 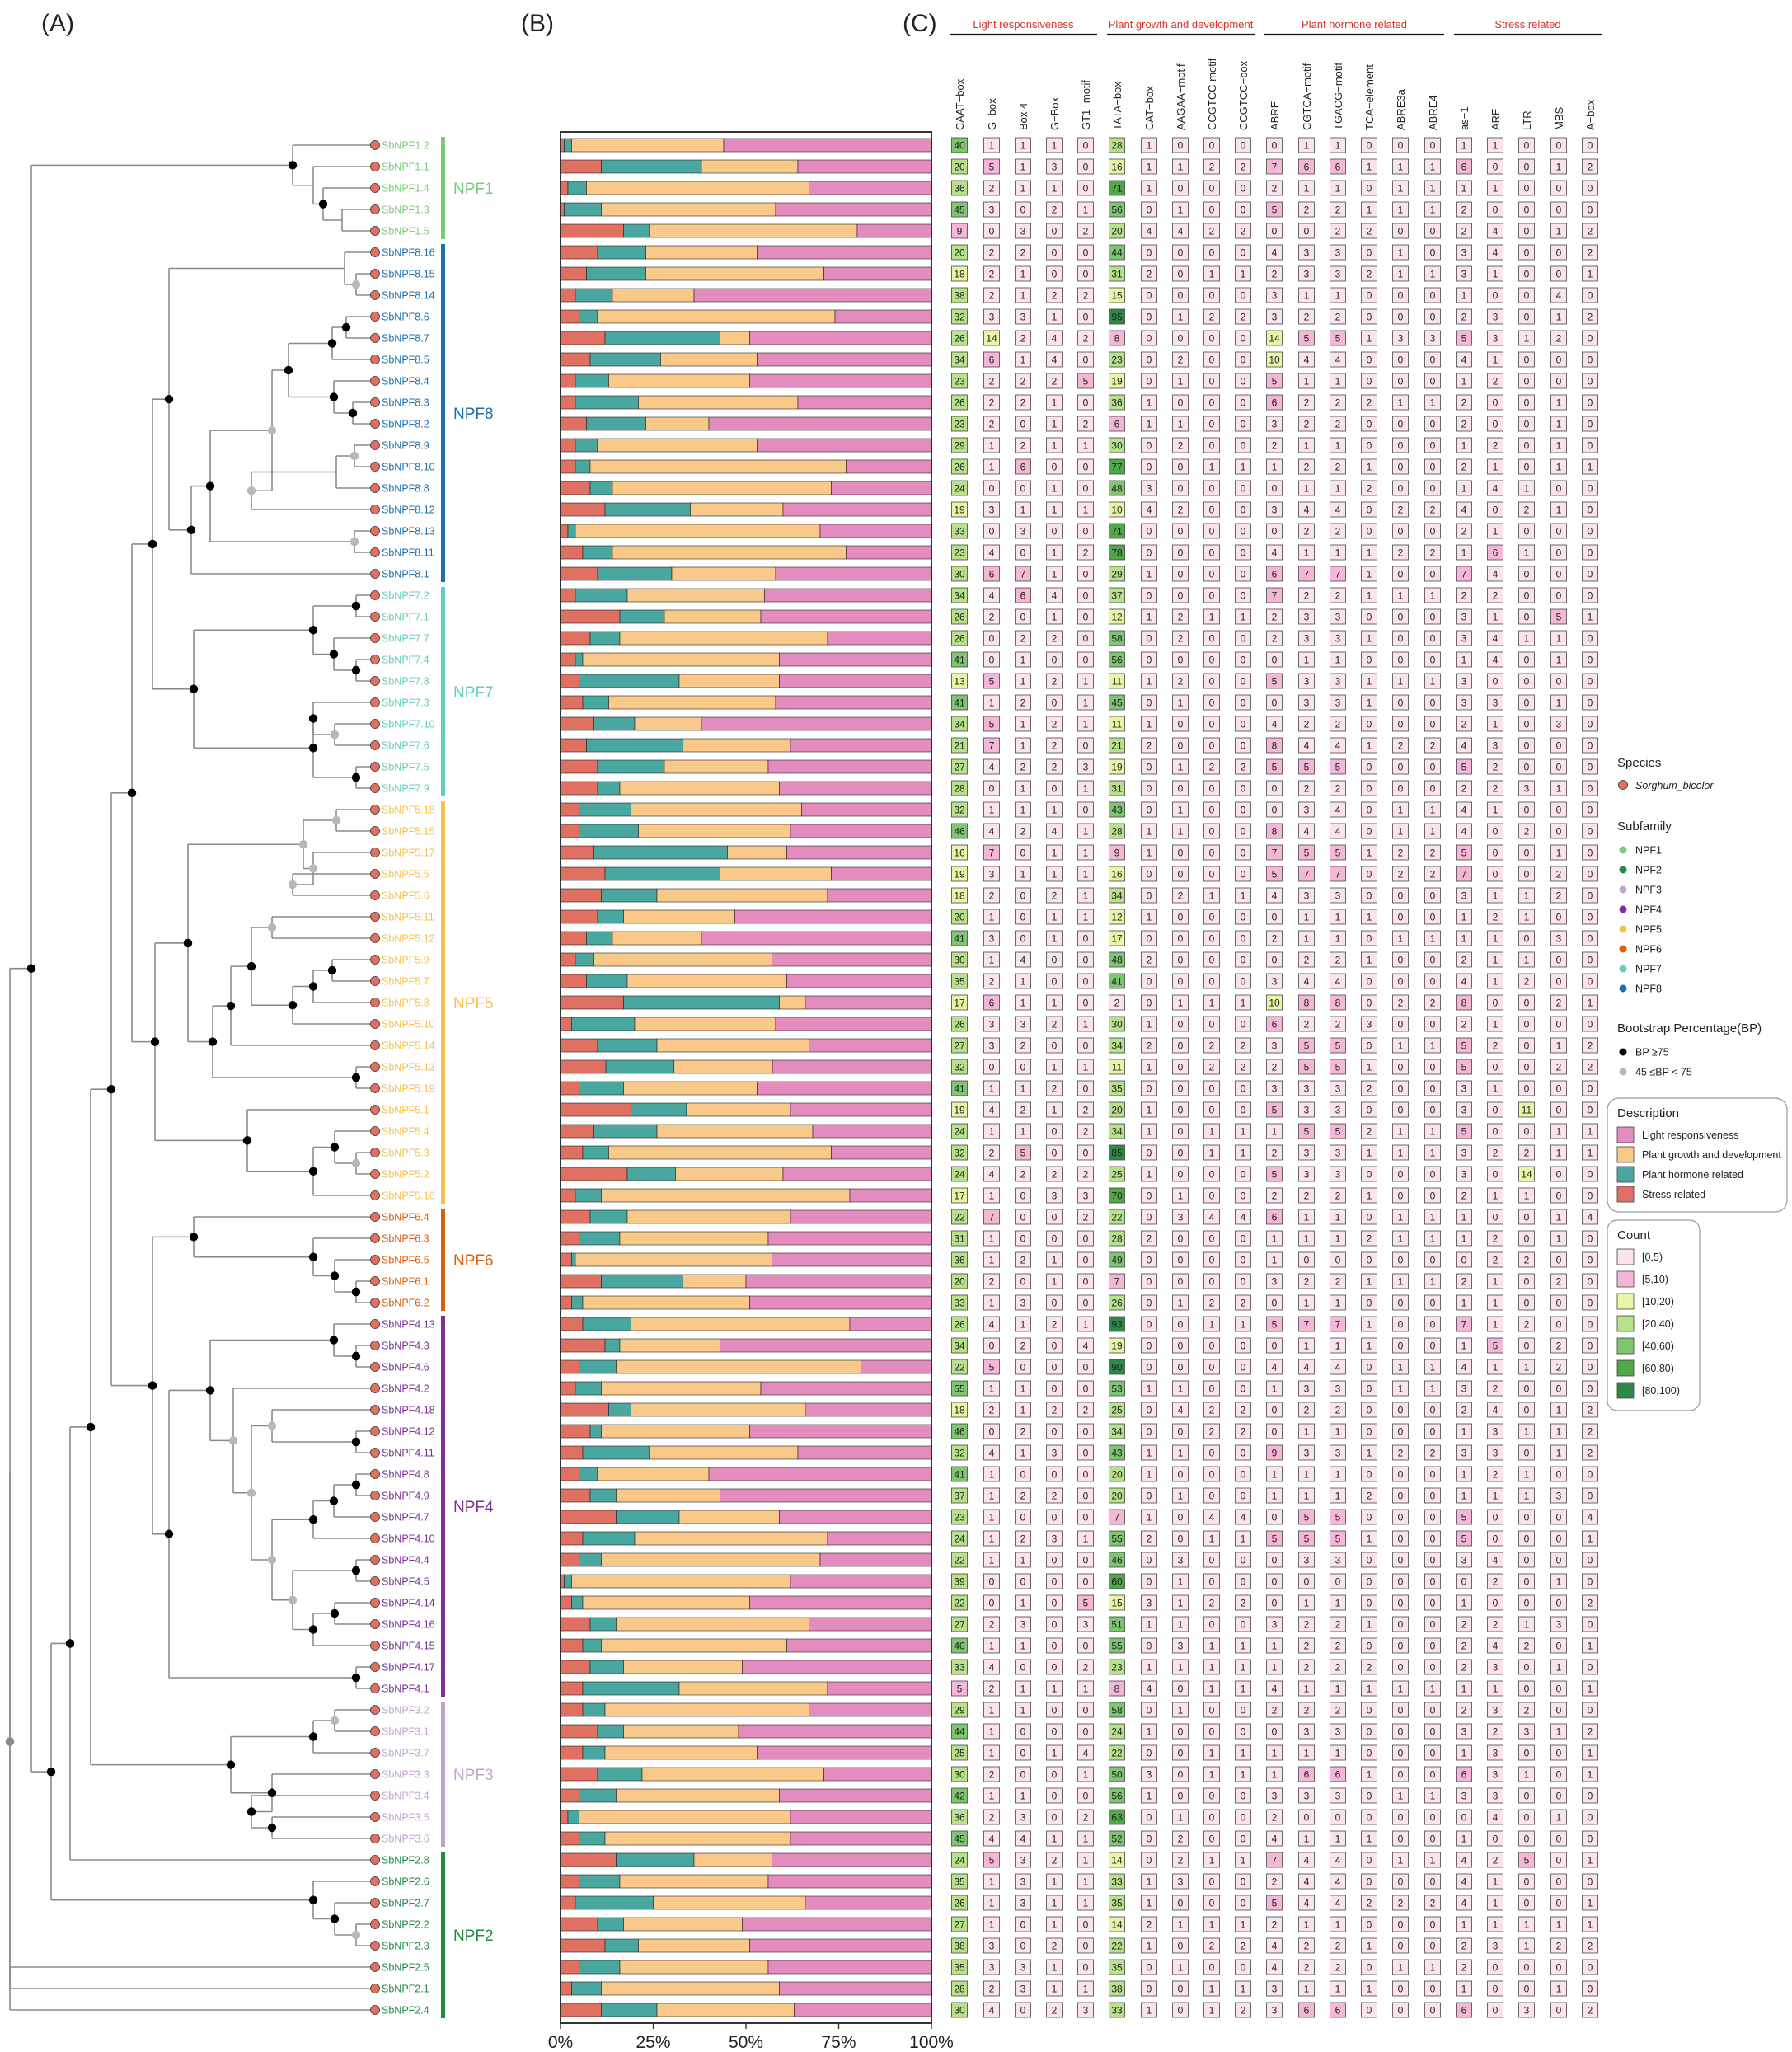 I want to click on bootstrap-high-dot, so click(x=191, y=529).